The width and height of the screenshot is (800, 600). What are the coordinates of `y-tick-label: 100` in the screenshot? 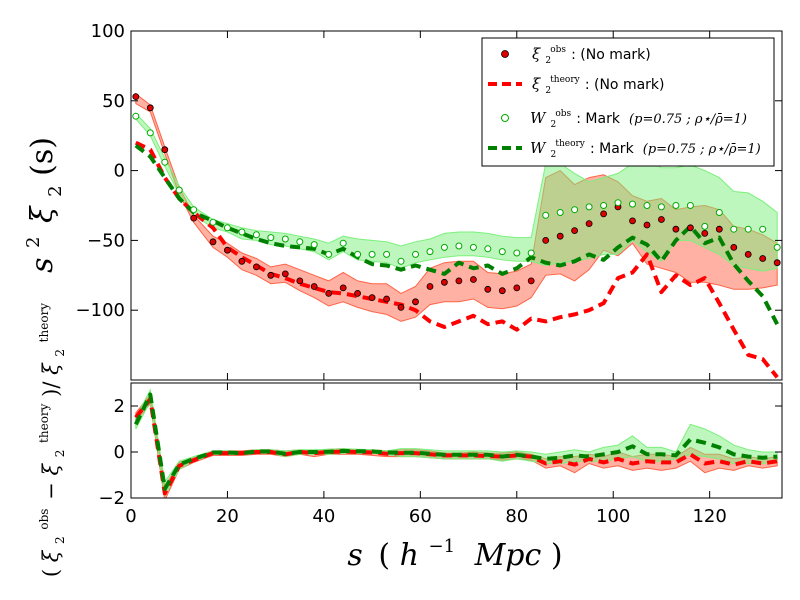 It's located at (108, 31).